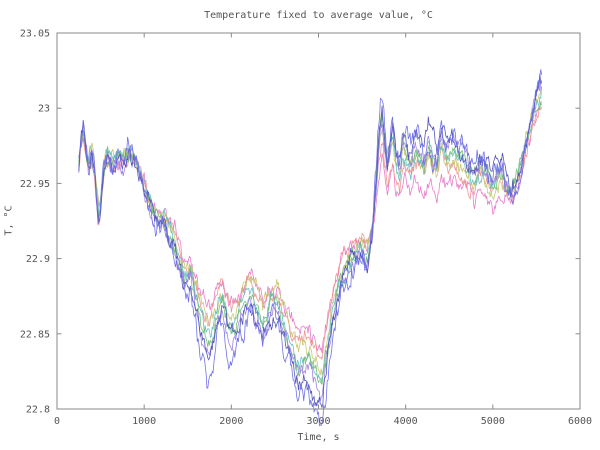  Describe the element at coordinates (406, 421) in the screenshot. I see `x-tick-label: 4000` at that location.